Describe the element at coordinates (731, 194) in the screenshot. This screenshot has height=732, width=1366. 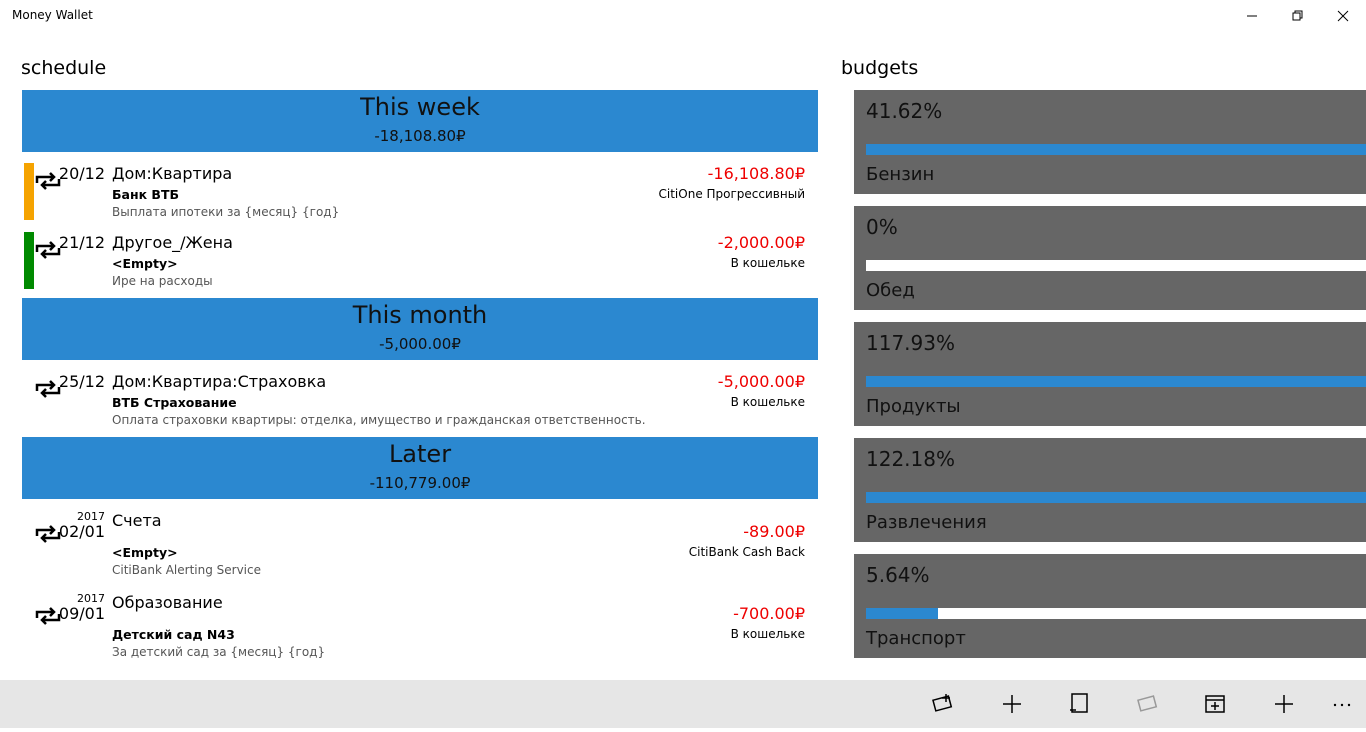
I see `item-wallet: CitiOne Прогрессивный` at that location.